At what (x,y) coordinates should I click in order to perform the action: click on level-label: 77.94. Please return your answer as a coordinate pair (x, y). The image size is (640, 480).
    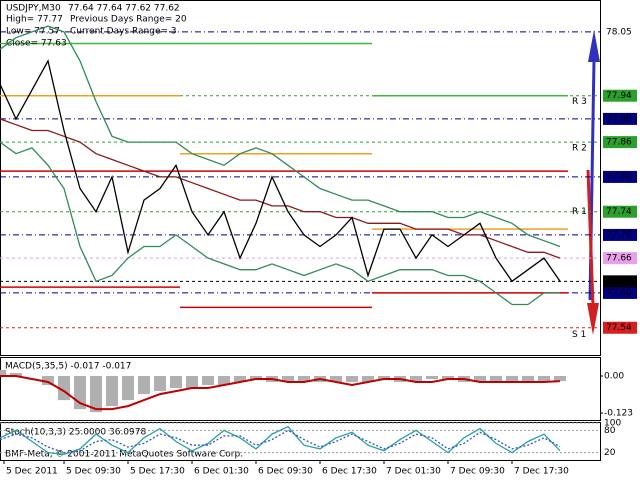
    Looking at the image, I should click on (619, 96).